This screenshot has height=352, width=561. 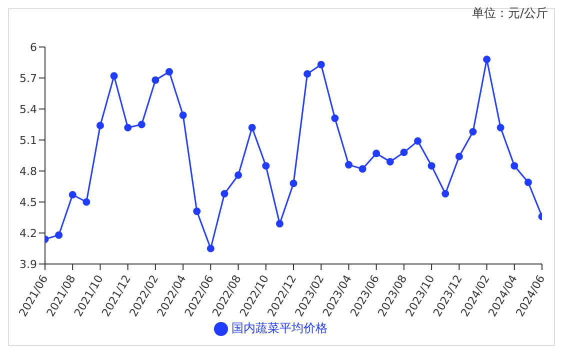 I want to click on y-tick-label: 4.5, so click(x=28, y=202).